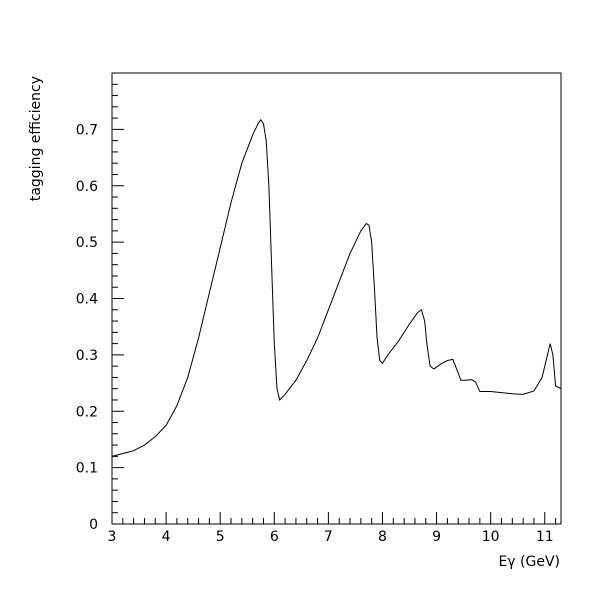  Describe the element at coordinates (491, 537) in the screenshot. I see `x-tick-label: 10` at that location.